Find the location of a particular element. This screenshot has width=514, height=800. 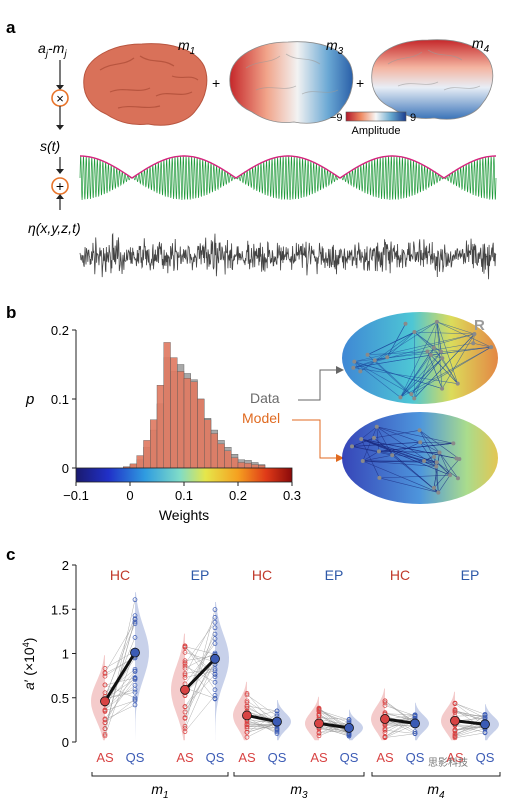

data-network-brain-icon is located at coordinates (420, 358).